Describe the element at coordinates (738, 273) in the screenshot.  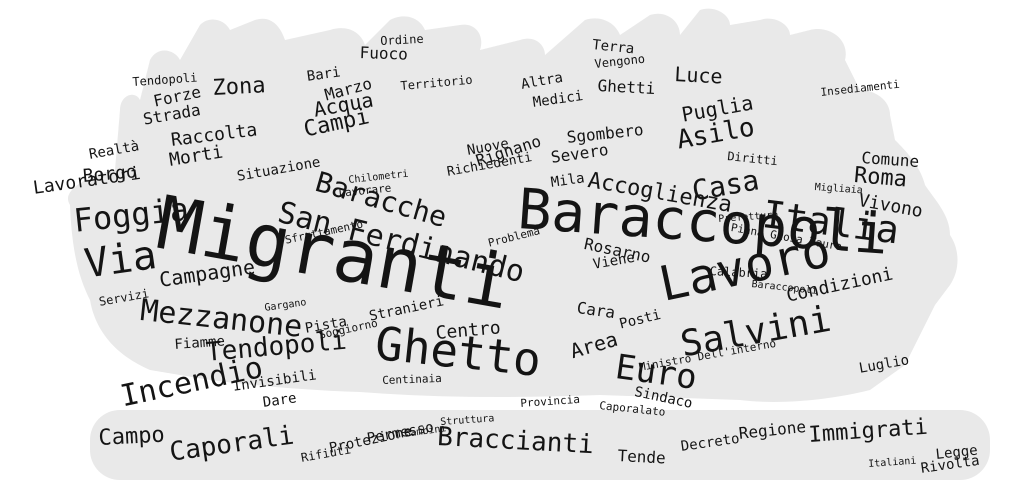
I see `word-calabria: Calabria` at that location.